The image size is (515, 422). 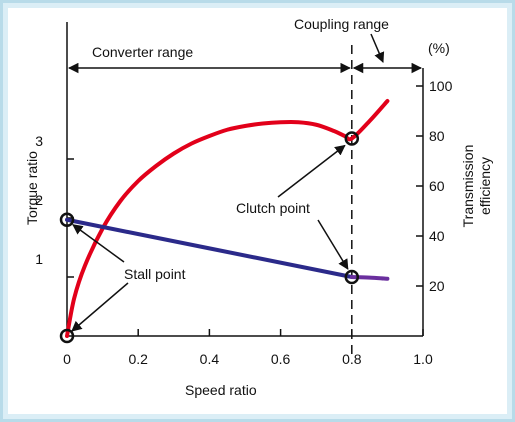 What do you see at coordinates (281, 359) in the screenshot?
I see `x-tick-label: 0.6` at bounding box center [281, 359].